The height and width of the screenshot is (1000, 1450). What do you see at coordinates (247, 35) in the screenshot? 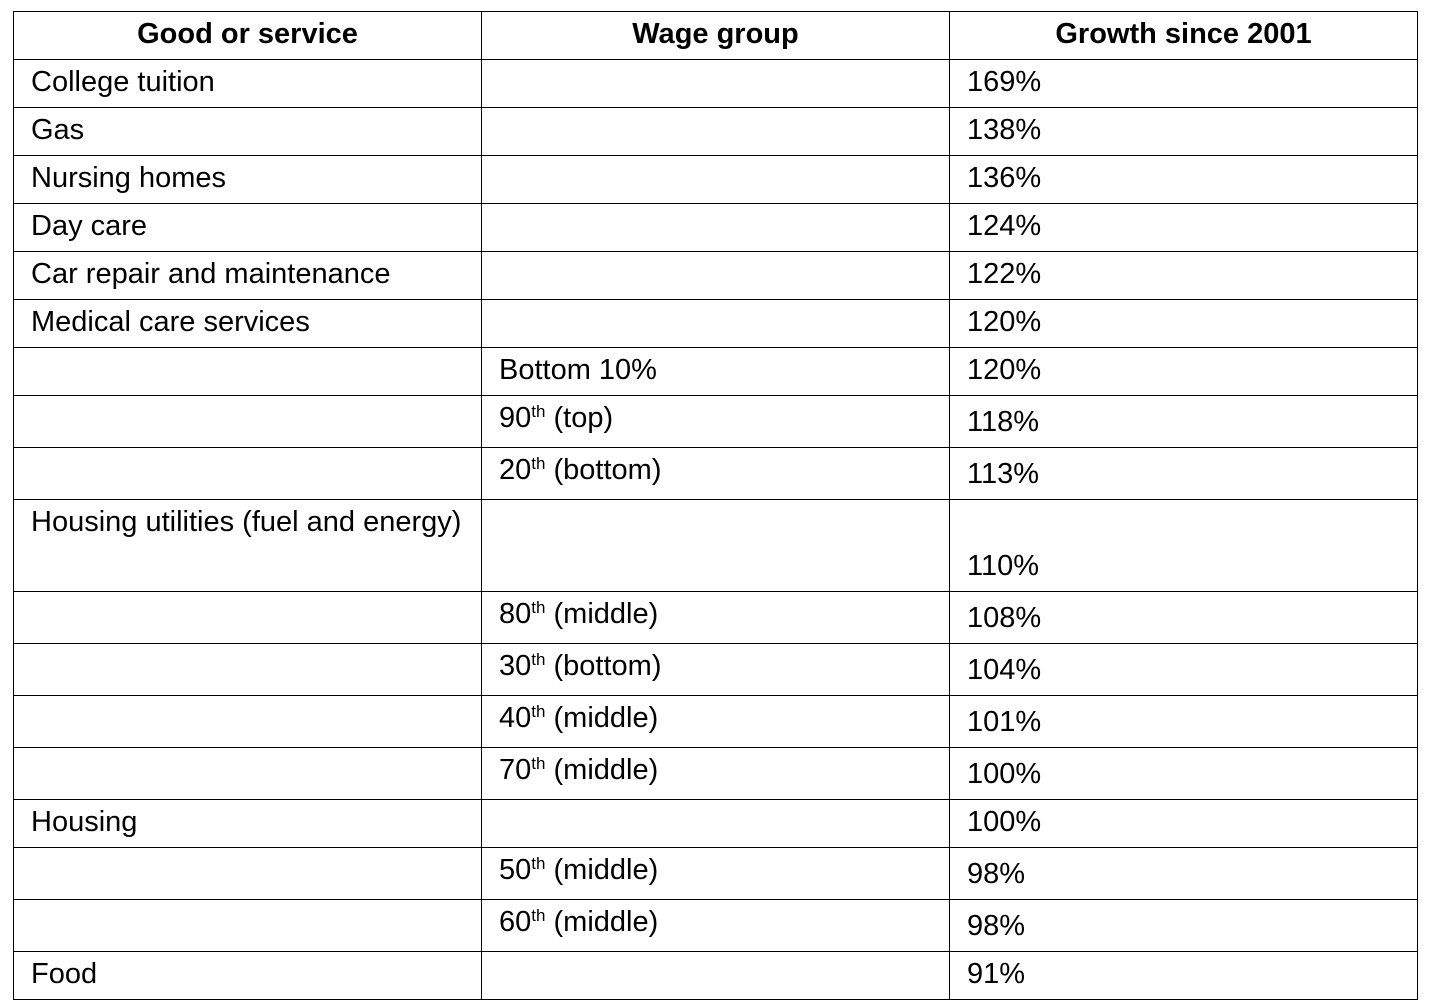
I see `column-header: Good or service` at bounding box center [247, 35].